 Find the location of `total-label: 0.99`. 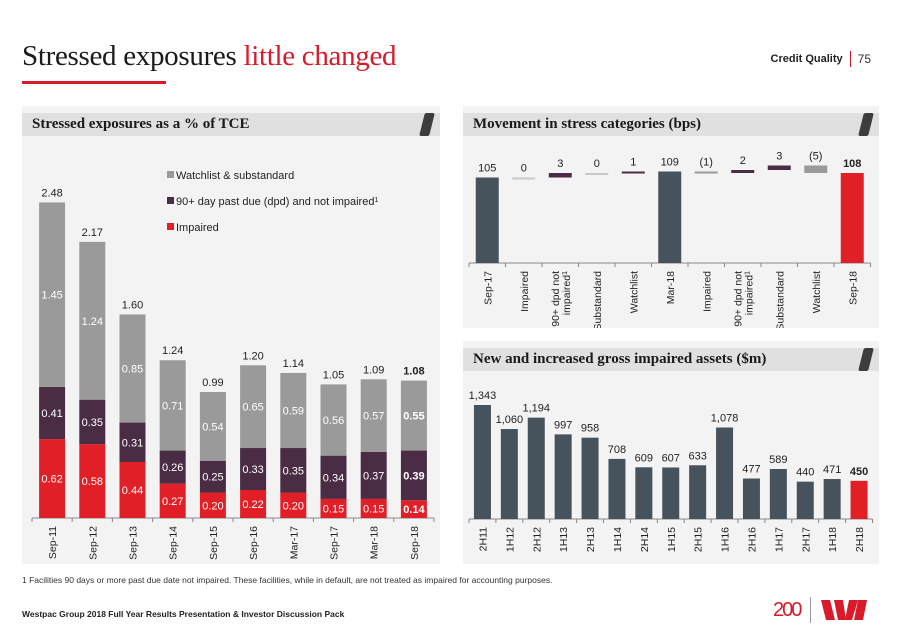

total-label: 0.99 is located at coordinates (212, 383).